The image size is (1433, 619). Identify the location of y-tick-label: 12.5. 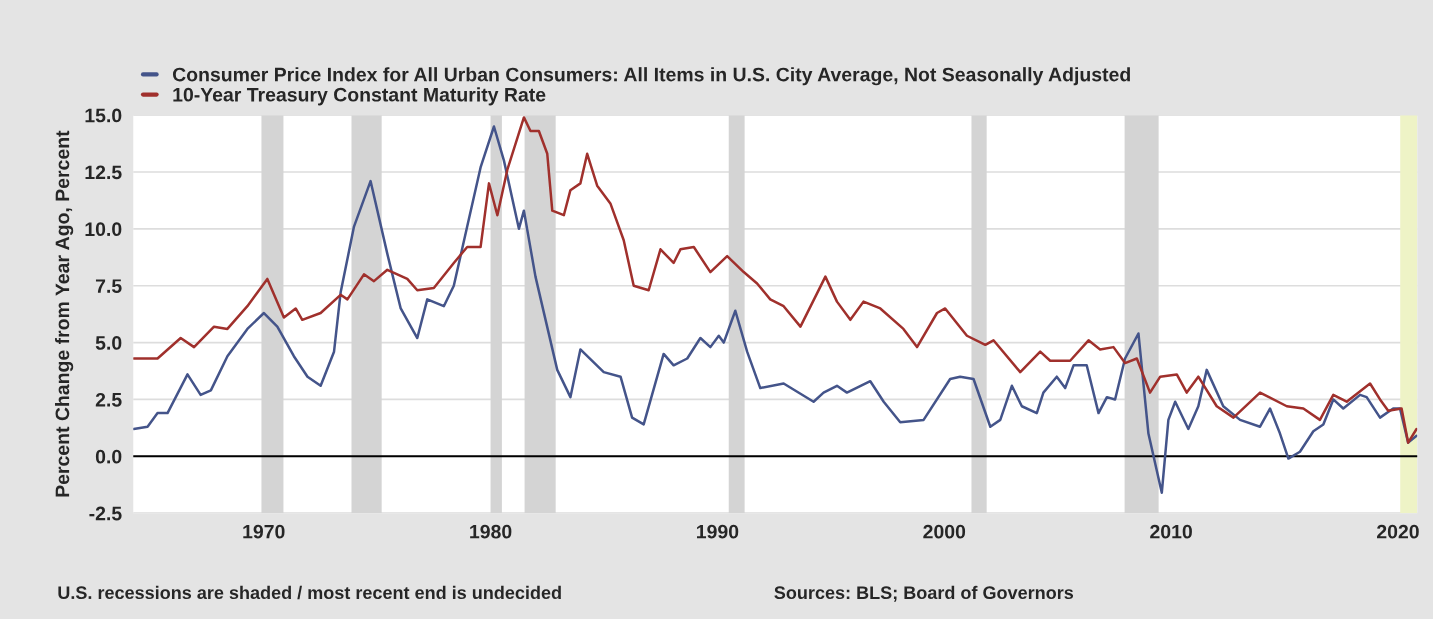
(103, 172).